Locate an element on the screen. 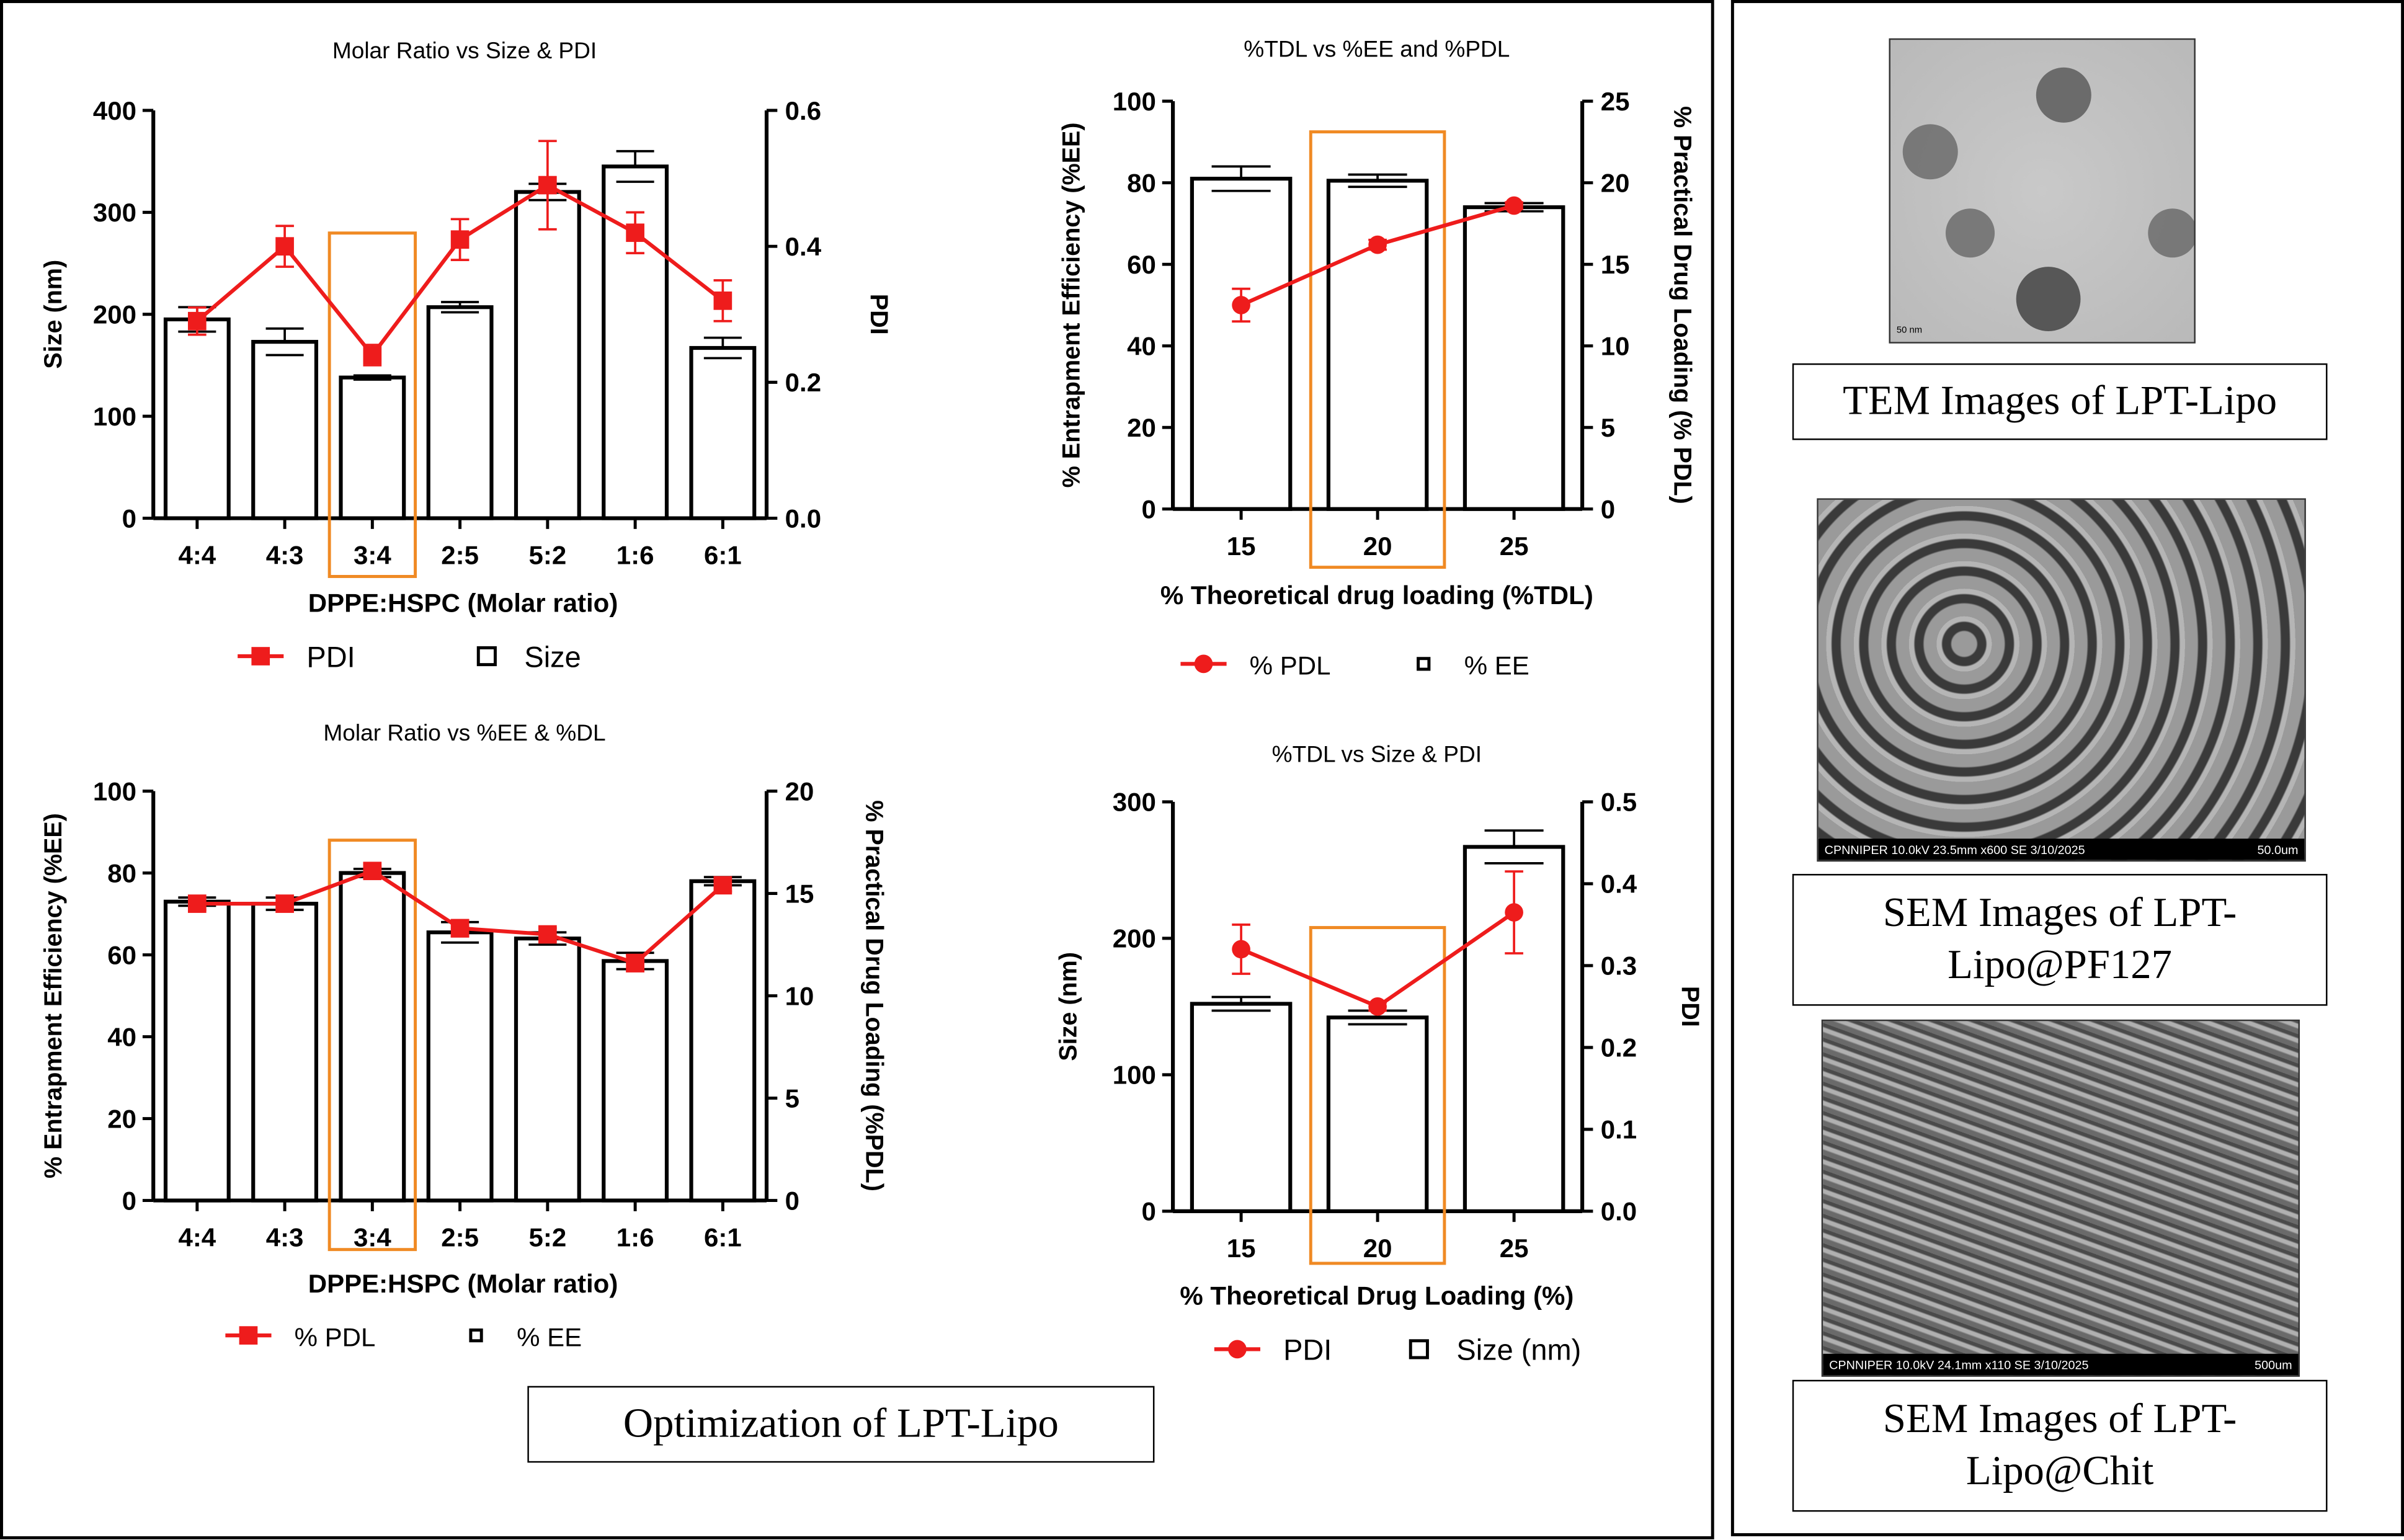  main-caption: Optimization of LPT-Lipo is located at coordinates (841, 1425).